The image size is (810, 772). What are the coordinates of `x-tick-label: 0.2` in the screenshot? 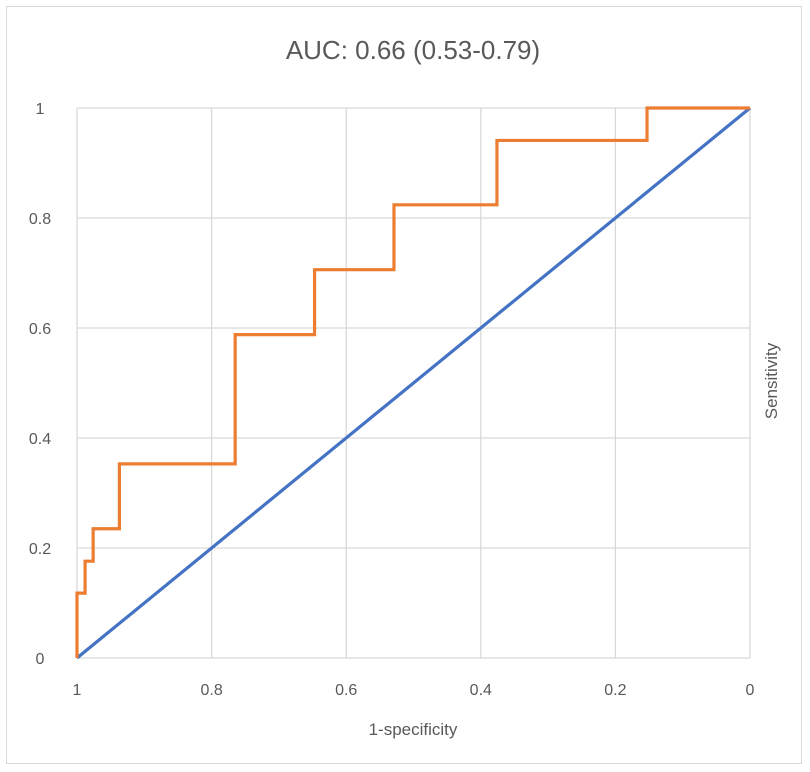 It's located at (615, 690).